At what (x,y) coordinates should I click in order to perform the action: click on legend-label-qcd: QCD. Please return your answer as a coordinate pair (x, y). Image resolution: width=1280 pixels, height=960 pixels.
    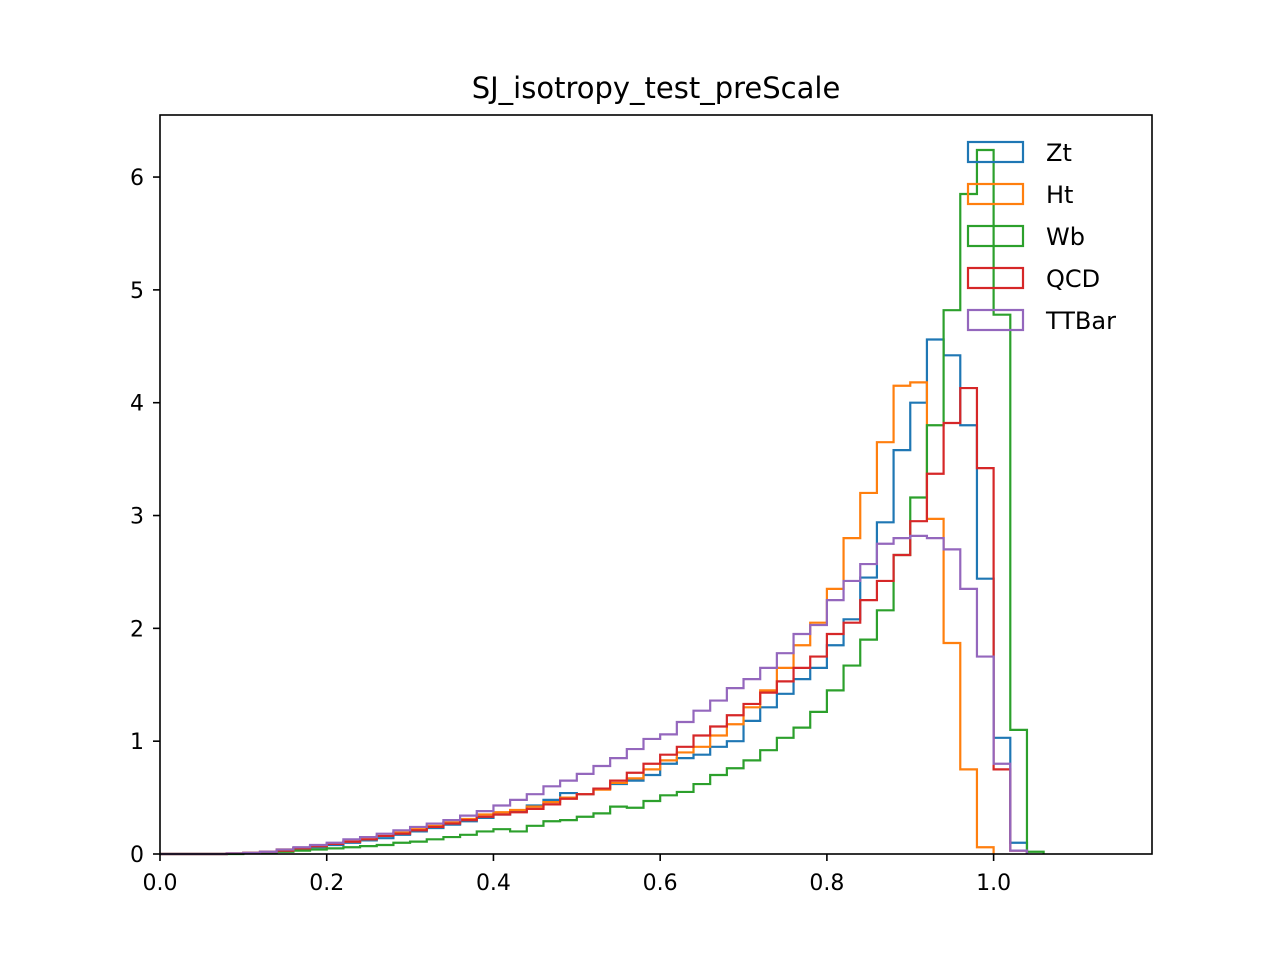
    Looking at the image, I should click on (1073, 279).